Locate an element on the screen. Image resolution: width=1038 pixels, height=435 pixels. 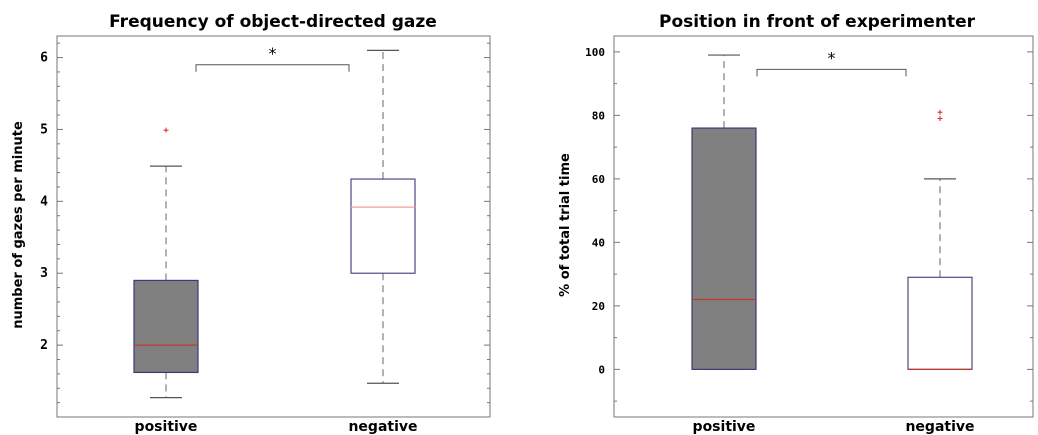
y-tick-label: 3 is located at coordinates (44, 273).